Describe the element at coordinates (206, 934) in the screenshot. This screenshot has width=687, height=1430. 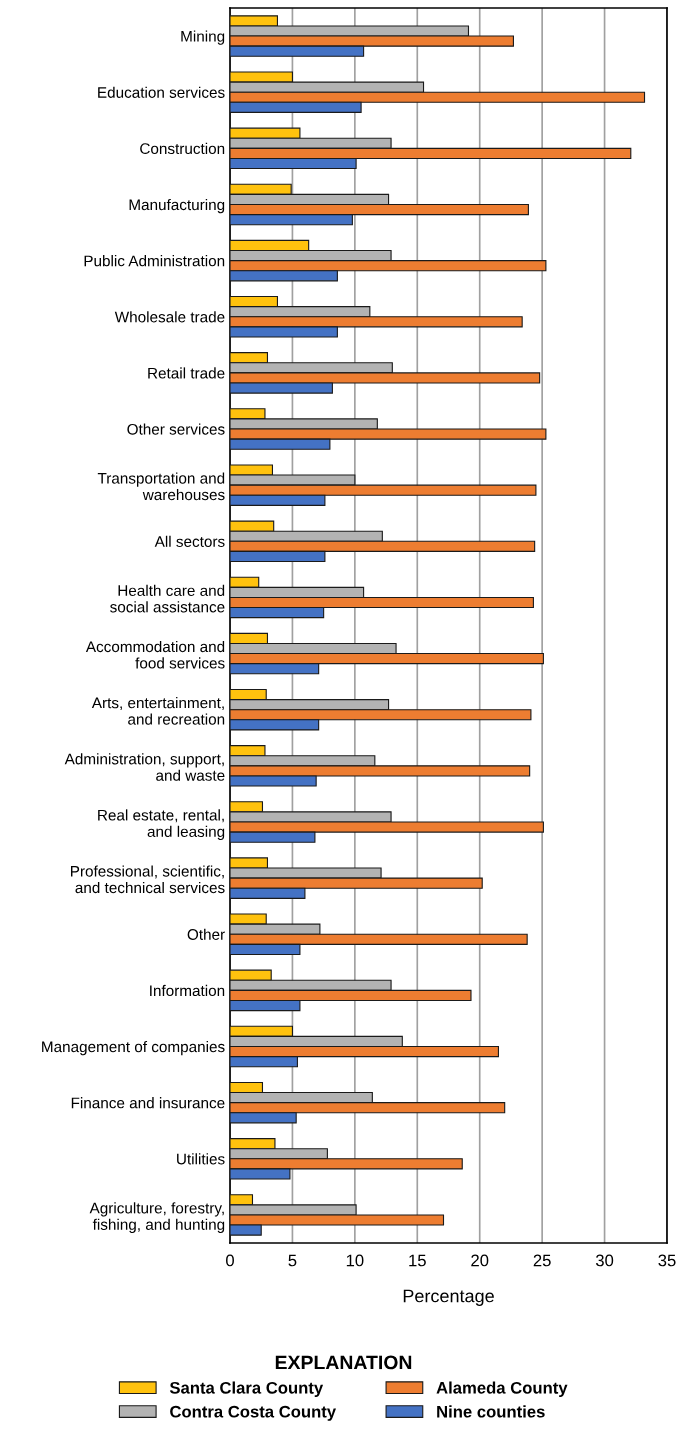
I see `y-tick-label: Other` at that location.